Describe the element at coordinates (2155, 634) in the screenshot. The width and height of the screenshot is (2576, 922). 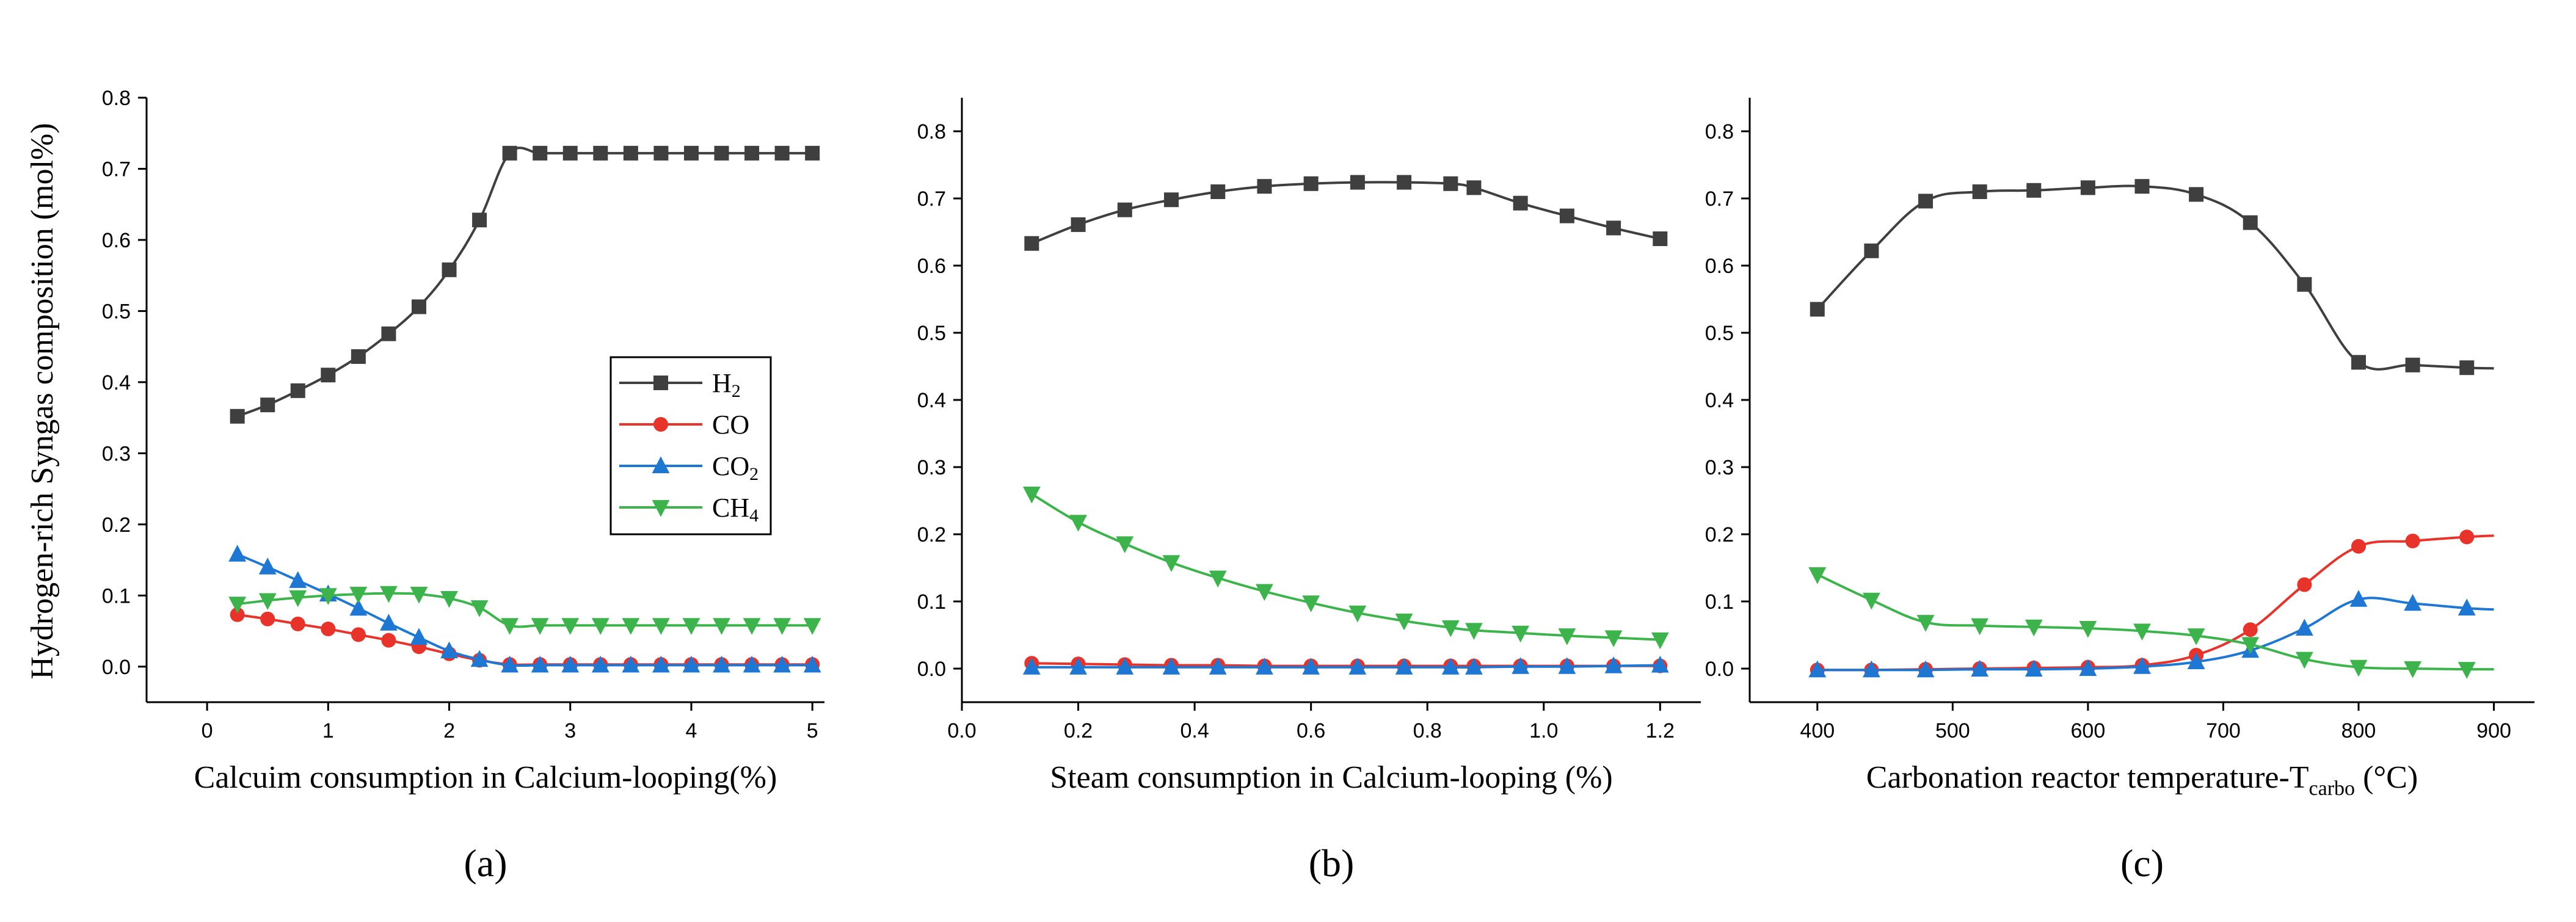
I see `series-line-co2` at that location.